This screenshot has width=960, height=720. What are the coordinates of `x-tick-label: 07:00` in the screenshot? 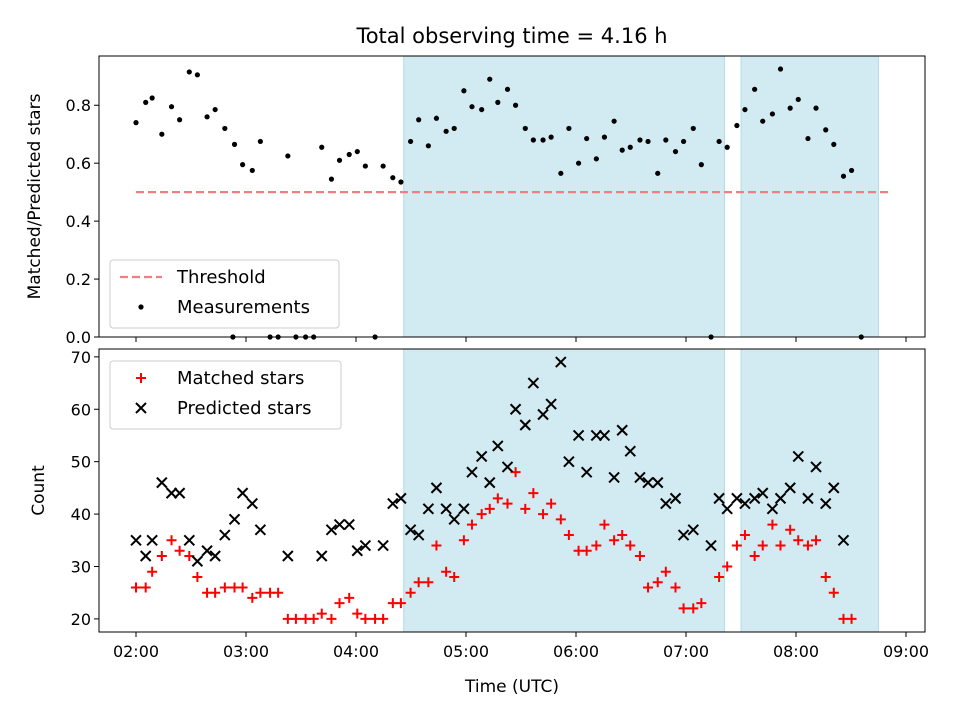 It's located at (686, 651).